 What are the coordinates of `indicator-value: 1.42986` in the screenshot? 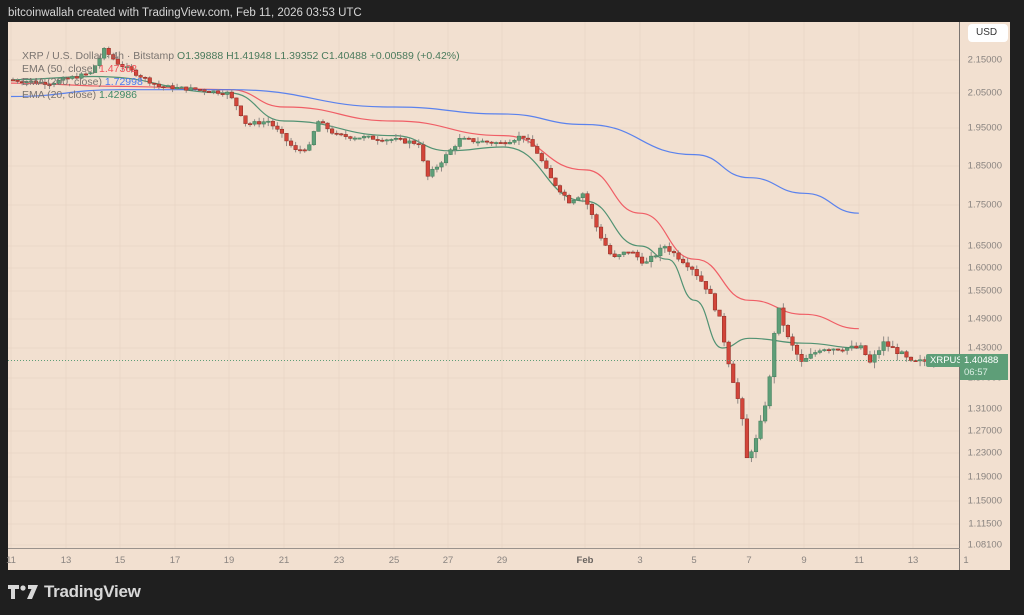 It's located at (118, 95).